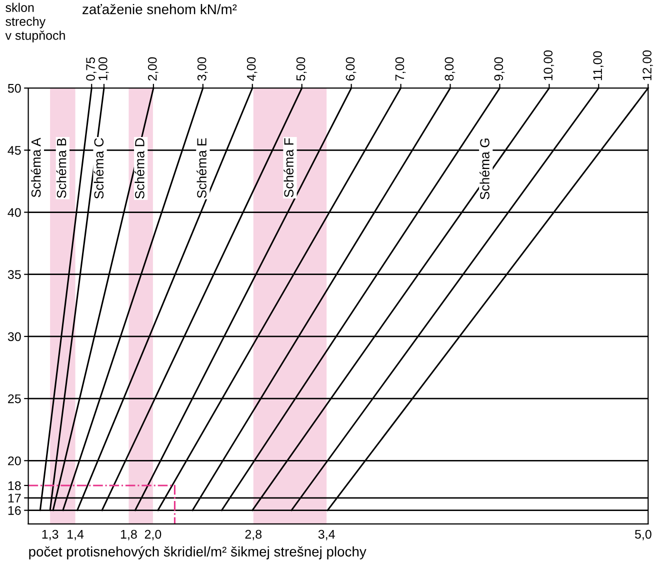  Describe the element at coordinates (351, 68) in the screenshot. I see `x-tick-label: 6,00` at that location.